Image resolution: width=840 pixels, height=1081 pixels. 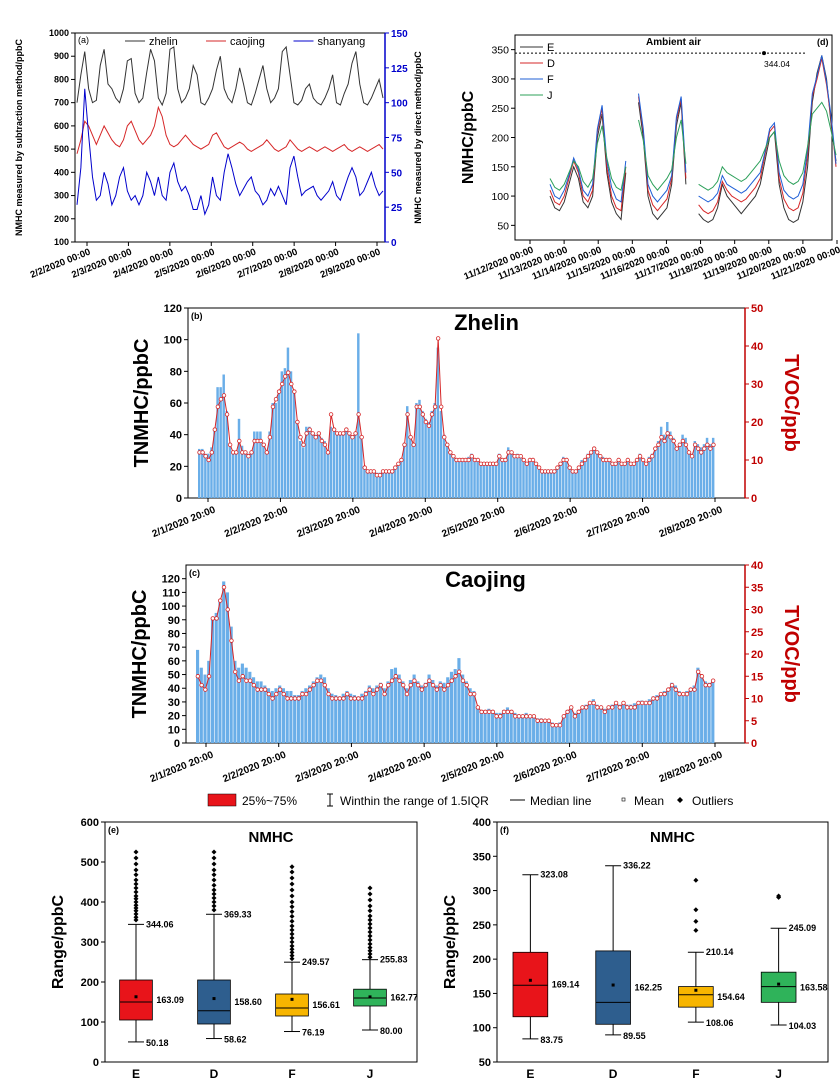 I want to click on y-tick-label: 350, so click(x=500, y=51).